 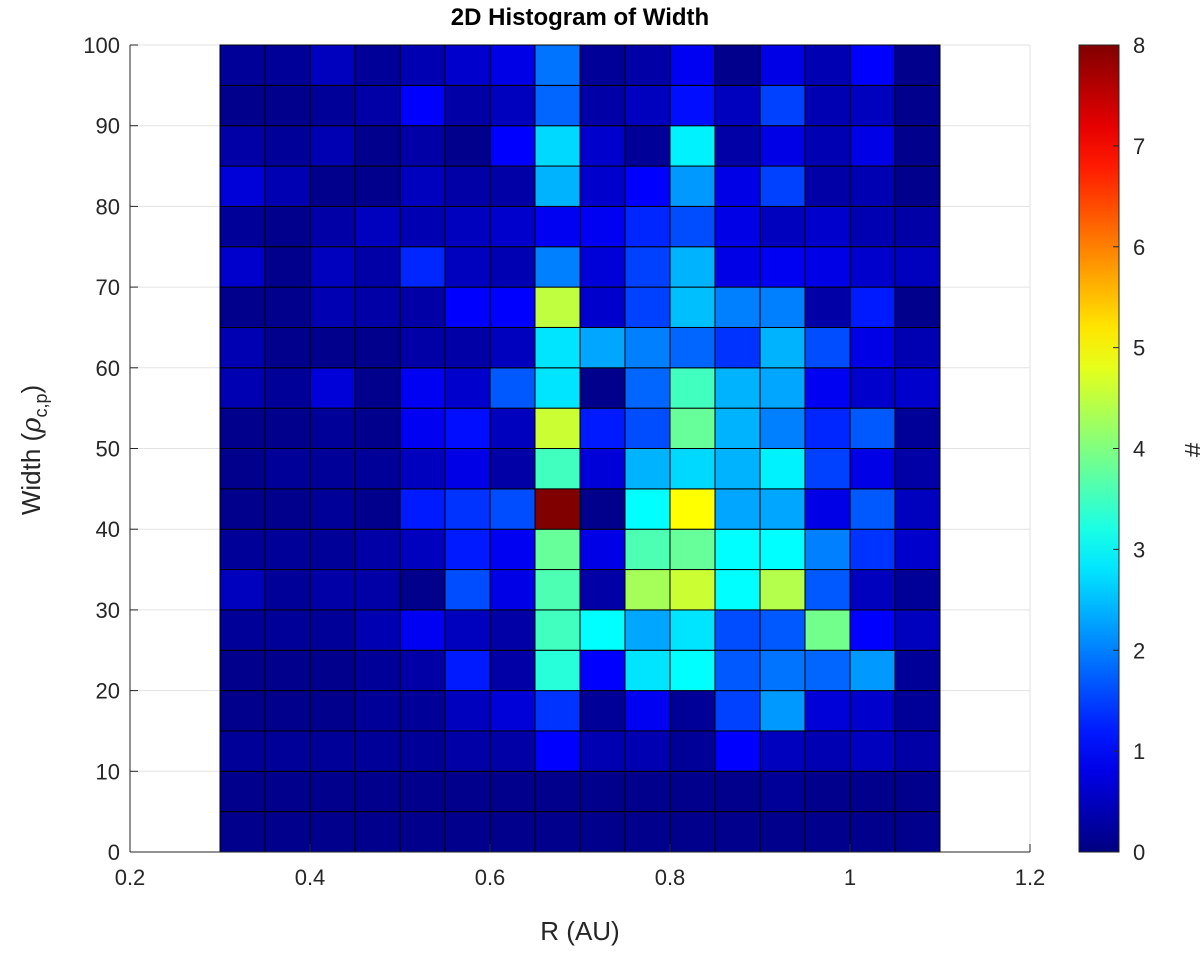 What do you see at coordinates (108, 691) in the screenshot?
I see `y-tick-label: 20` at bounding box center [108, 691].